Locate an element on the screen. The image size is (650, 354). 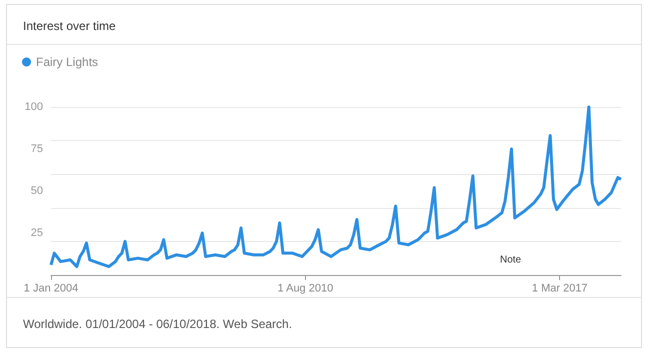
chart-title: Interest over time is located at coordinates (324, 25).